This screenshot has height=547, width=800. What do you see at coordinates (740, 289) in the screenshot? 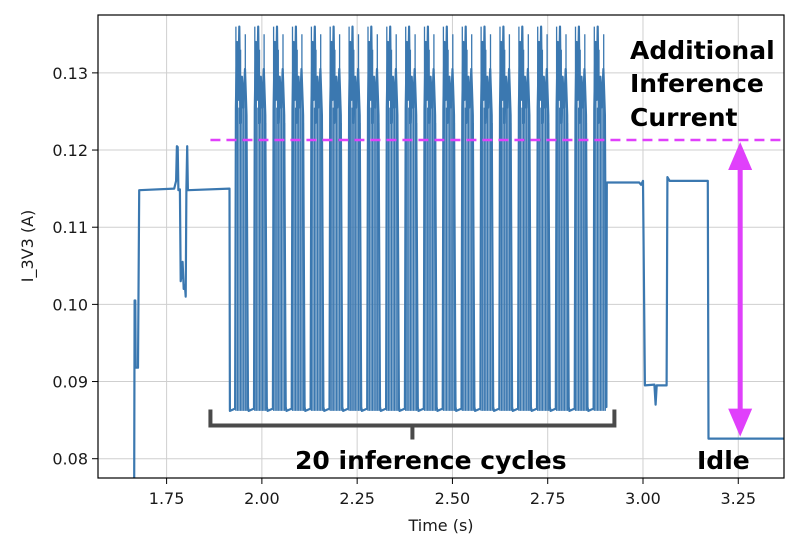
I see `idle-to-threshold-double-arrow` at bounding box center [740, 289].